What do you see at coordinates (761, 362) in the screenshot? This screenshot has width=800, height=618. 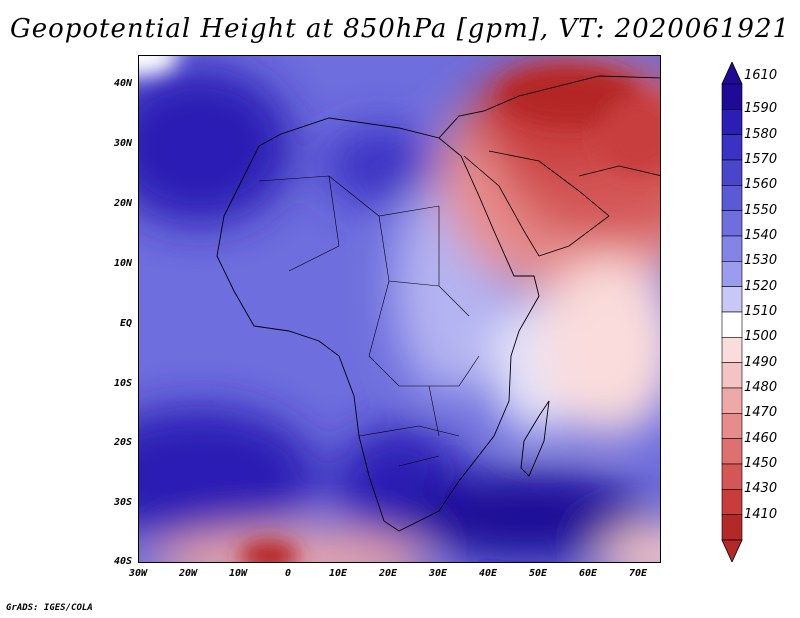 I see `colorbar-level-label: 1490` at bounding box center [761, 362].